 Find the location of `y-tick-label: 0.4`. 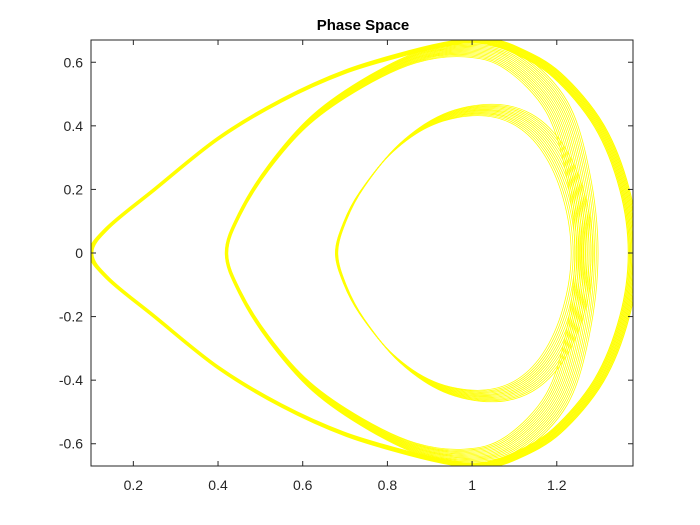

y-tick-label: 0.4 is located at coordinates (74, 126).